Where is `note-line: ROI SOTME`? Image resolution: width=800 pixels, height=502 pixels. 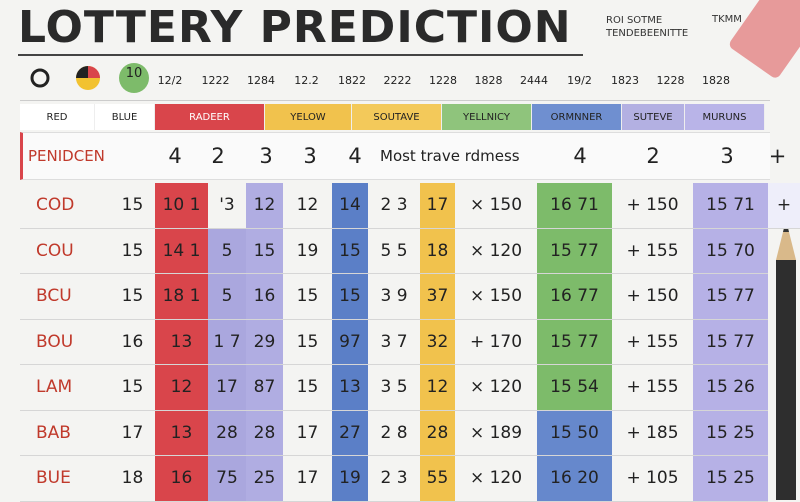
note-line: ROI SOTME is located at coordinates (634, 20).